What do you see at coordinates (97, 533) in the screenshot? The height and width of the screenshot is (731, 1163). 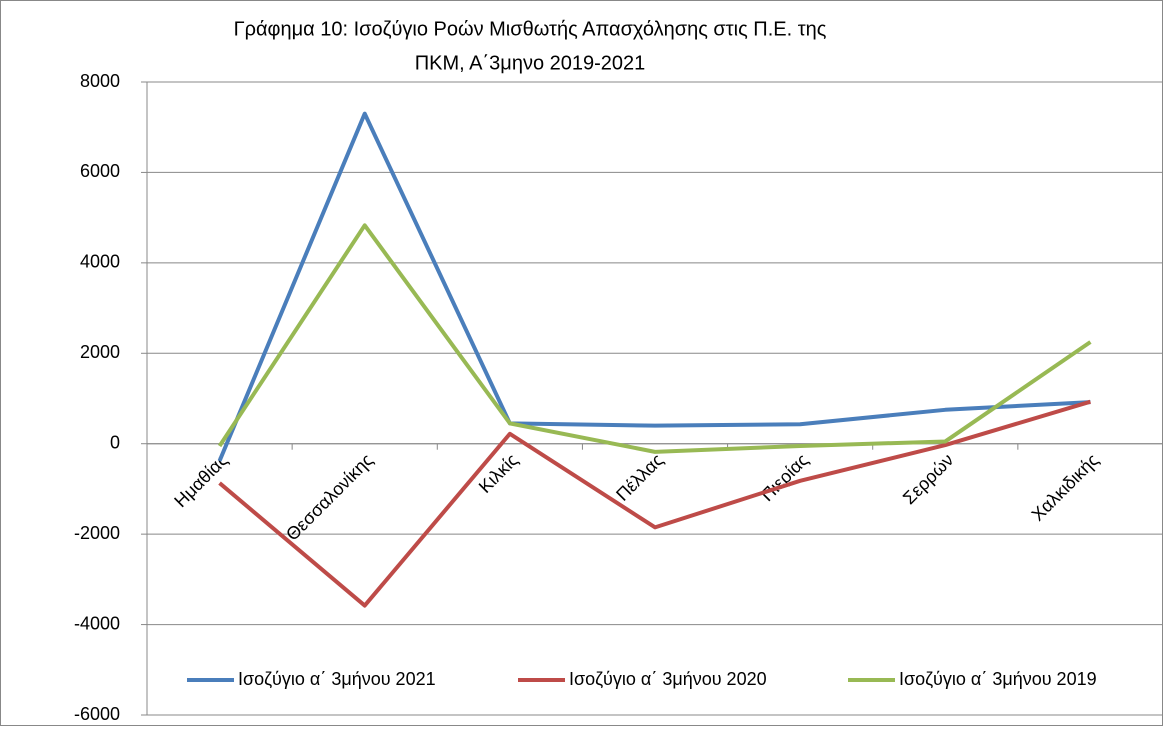 I see `y-tick-label: -2000` at bounding box center [97, 533].